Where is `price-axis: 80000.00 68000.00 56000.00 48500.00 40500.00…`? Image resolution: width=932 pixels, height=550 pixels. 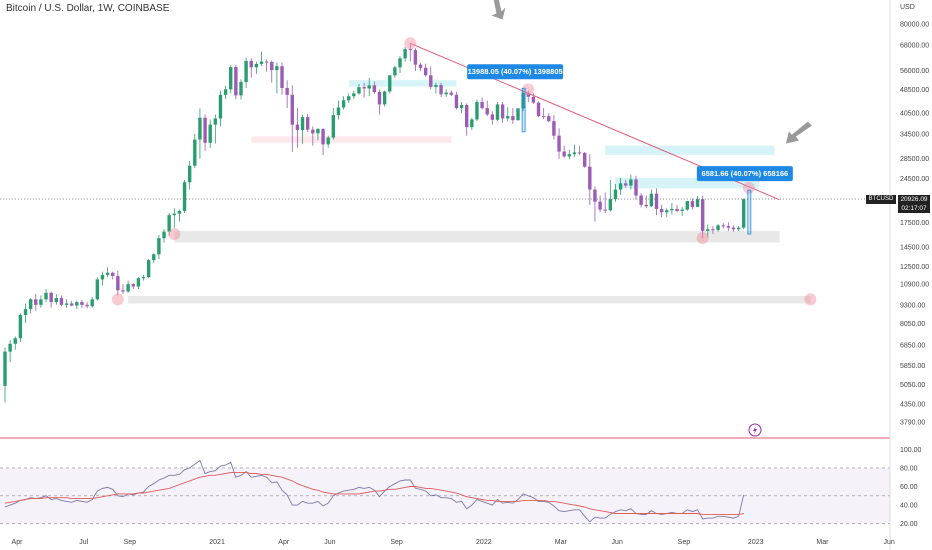
price-axis: 80000.00 68000.00 56000.00 48500.00 40500.00… is located at coordinates (909, 275).